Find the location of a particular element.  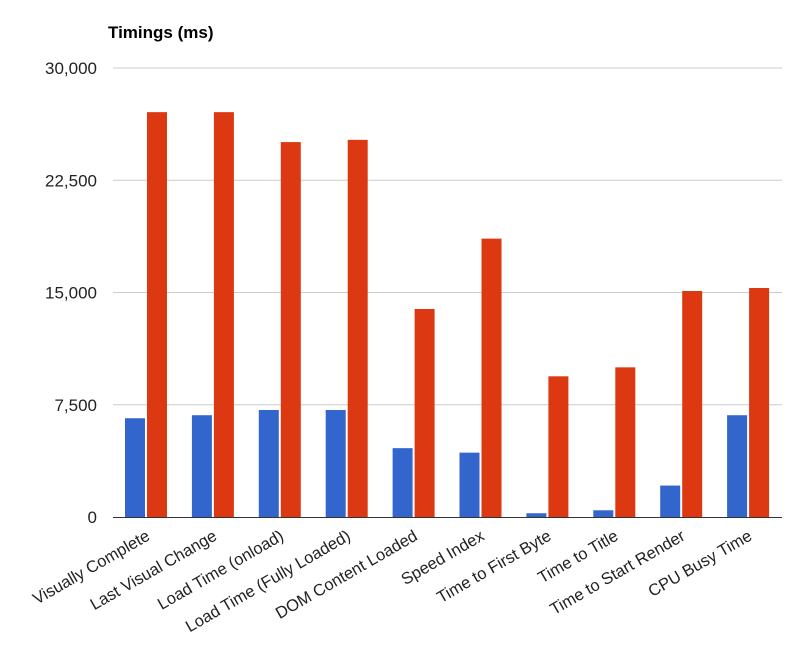

chart-title: Timings (ms) is located at coordinates (160, 32).